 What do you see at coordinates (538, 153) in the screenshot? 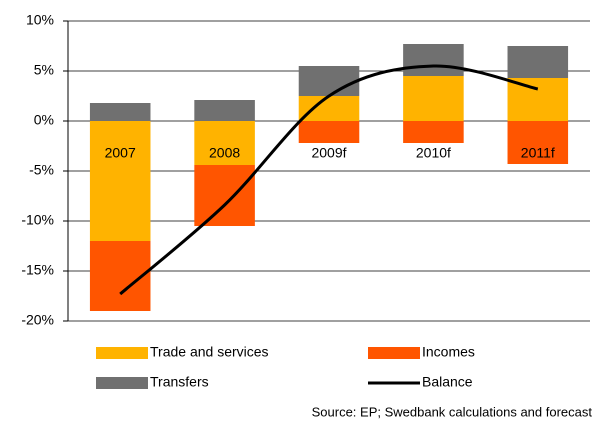
I see `category-label: 2011f` at bounding box center [538, 153].